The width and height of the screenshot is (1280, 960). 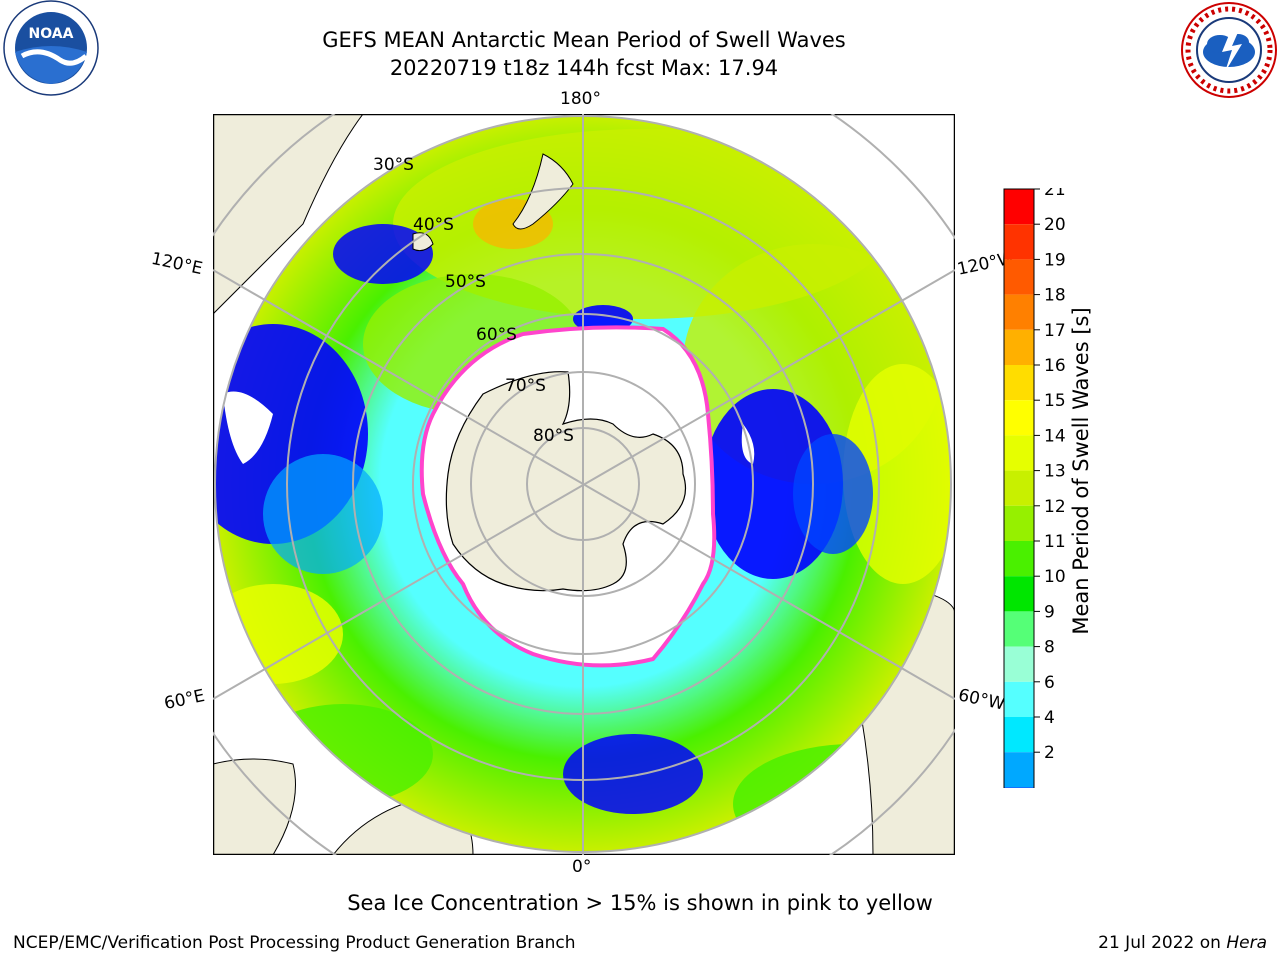 What do you see at coordinates (1055, 260) in the screenshot?
I see `colorbar-tick-label: 19` at bounding box center [1055, 260].